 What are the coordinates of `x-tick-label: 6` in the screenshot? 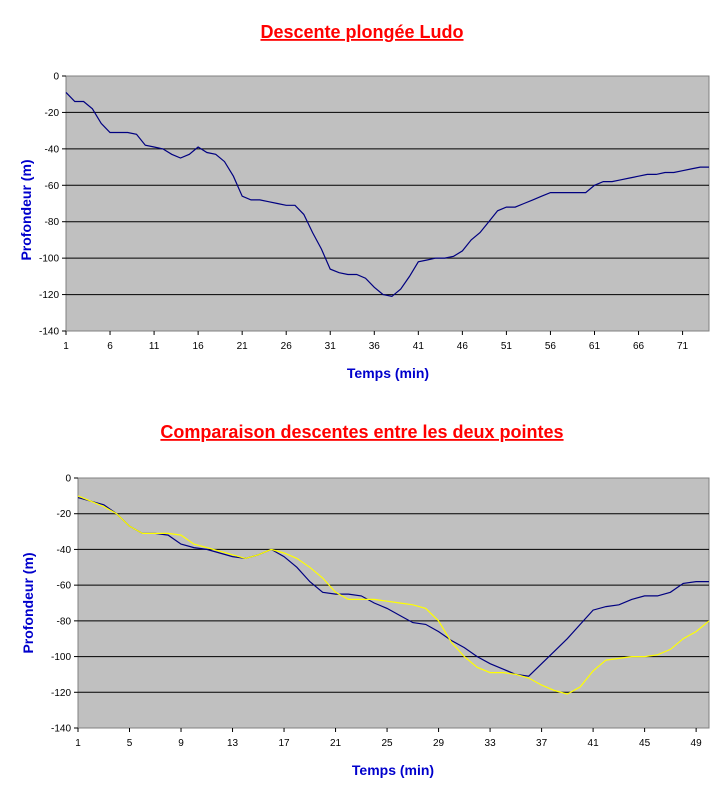 It's located at (110, 346).